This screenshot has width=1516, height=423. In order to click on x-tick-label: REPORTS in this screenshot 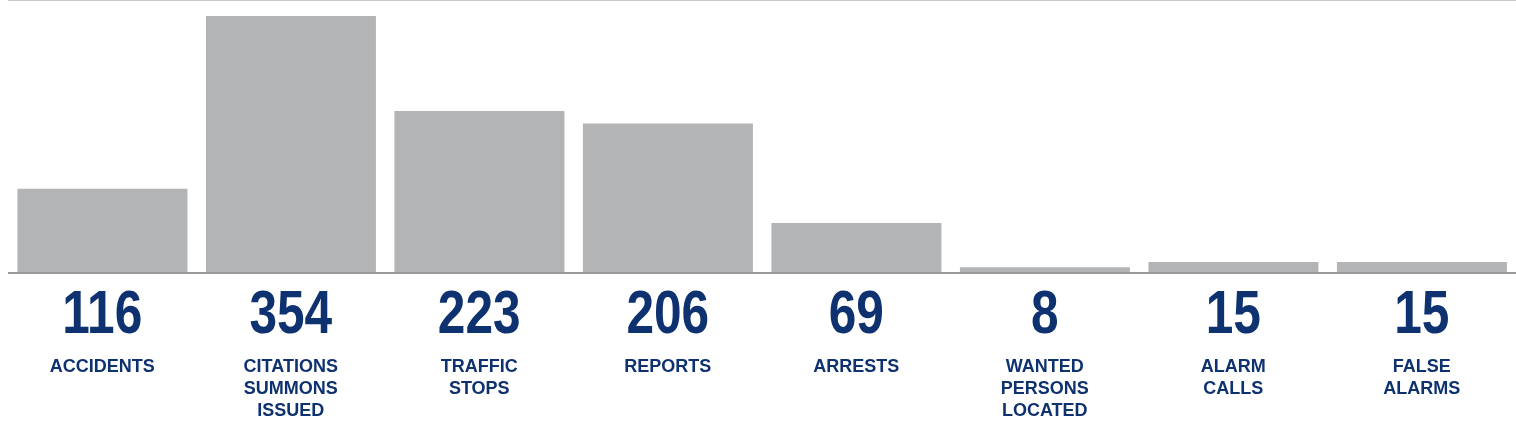, I will do `click(668, 366)`.